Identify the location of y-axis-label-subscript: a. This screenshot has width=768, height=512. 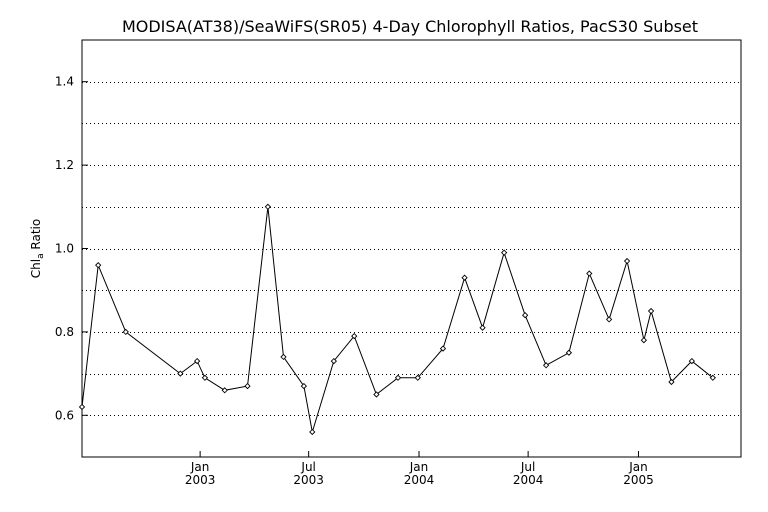
(41, 256).